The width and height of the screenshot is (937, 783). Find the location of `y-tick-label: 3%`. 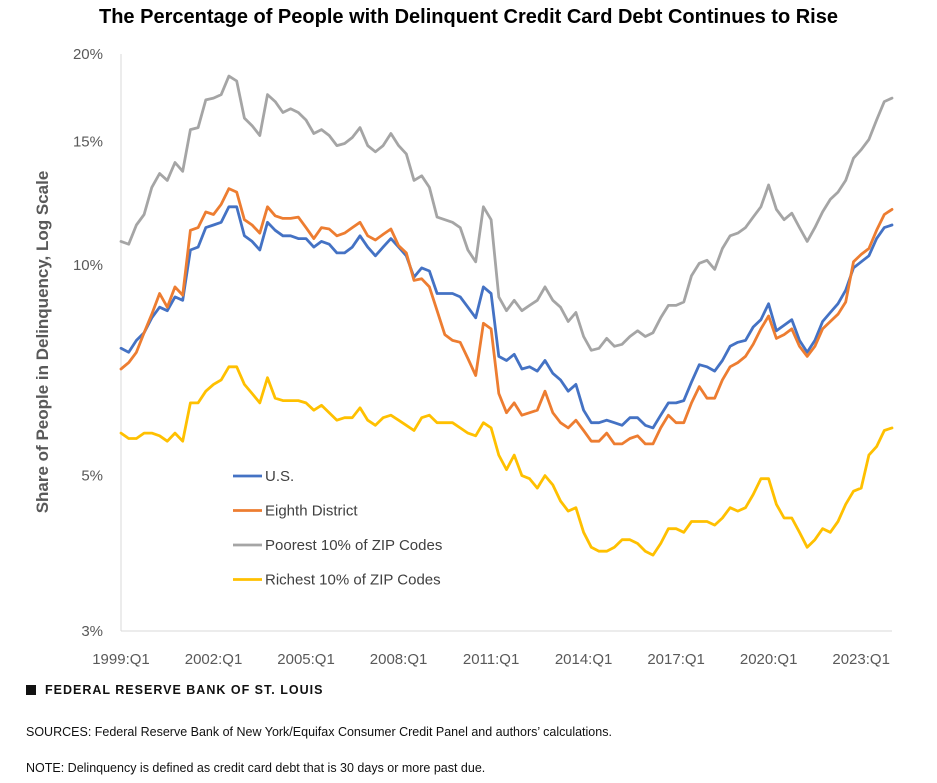

y-tick-label: 3% is located at coordinates (92, 631).